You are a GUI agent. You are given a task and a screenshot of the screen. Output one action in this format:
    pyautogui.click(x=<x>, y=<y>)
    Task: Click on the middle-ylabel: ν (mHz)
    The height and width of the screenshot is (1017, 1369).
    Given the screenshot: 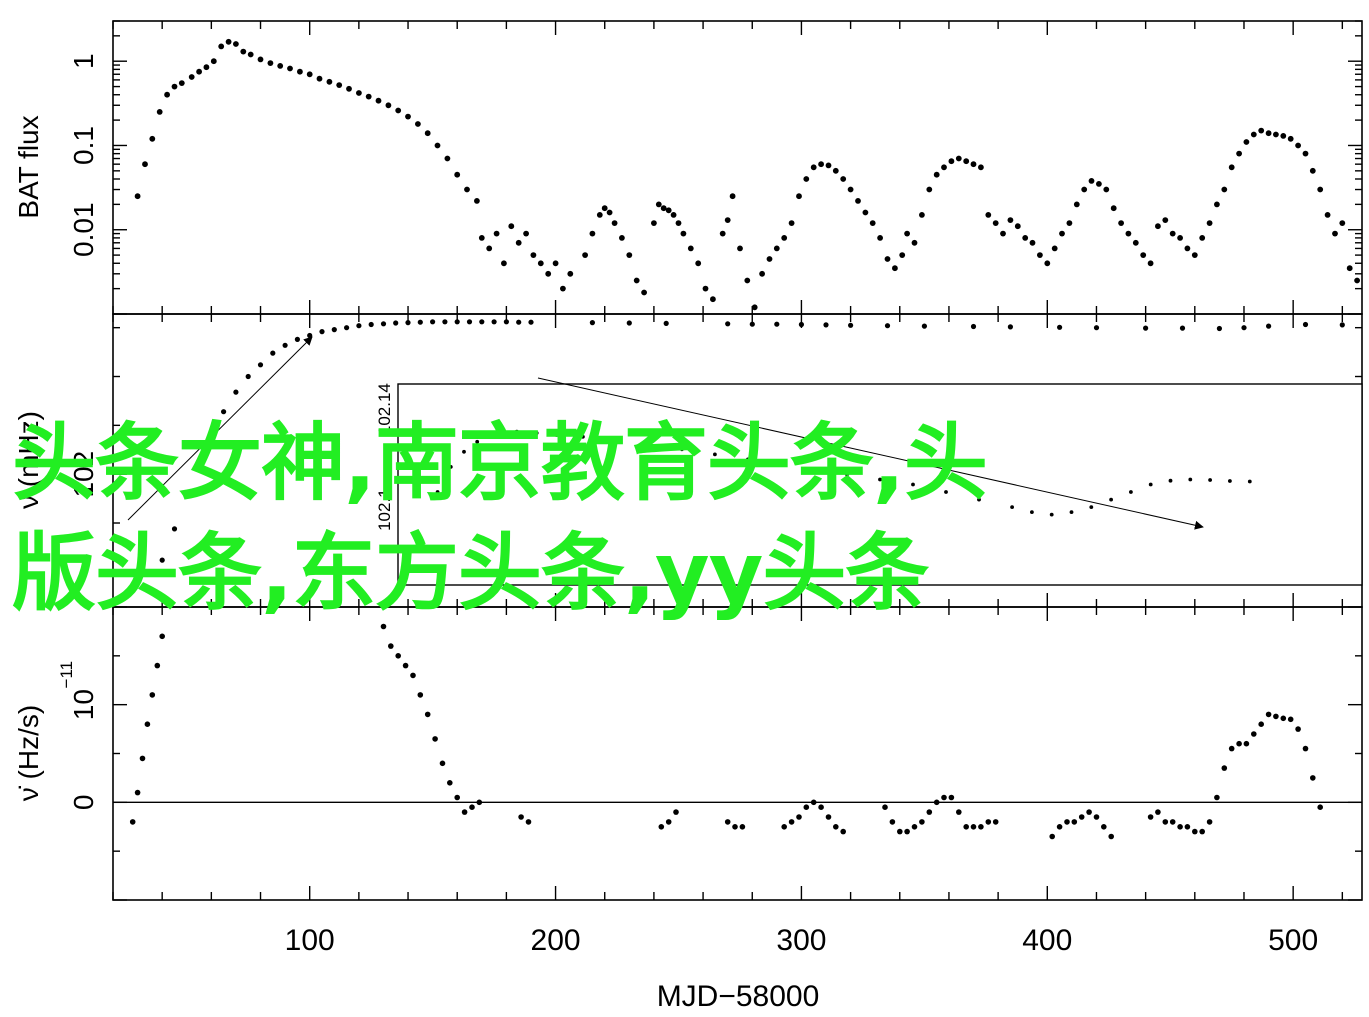 What is the action you would take?
    pyautogui.click(x=28, y=460)
    